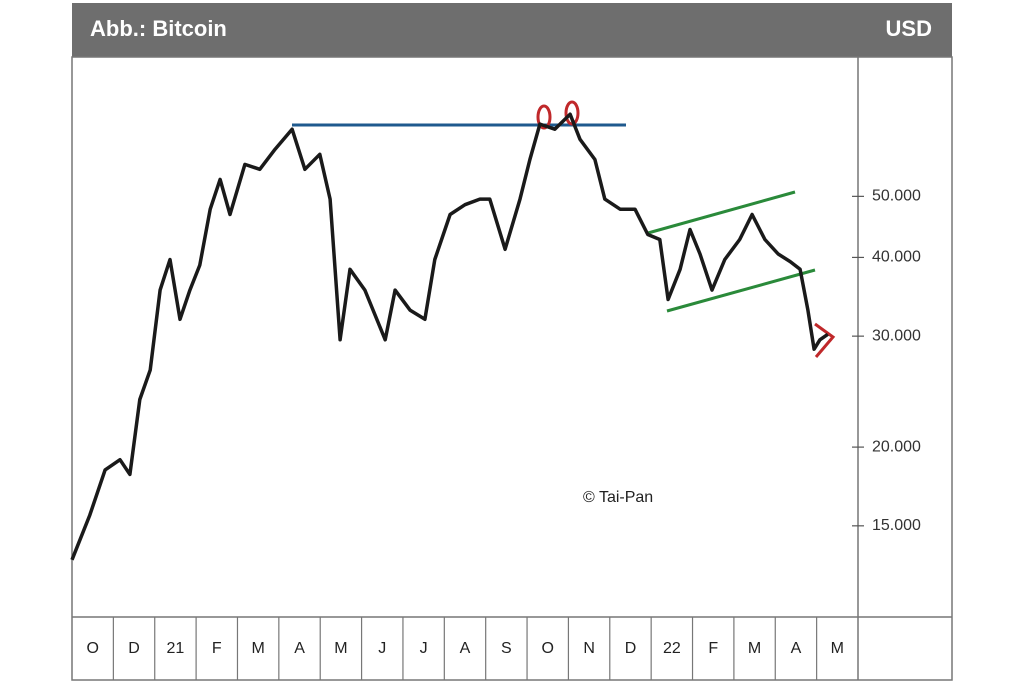 This screenshot has width=1024, height=688. I want to click on y-tick-label: 20.000, so click(896, 446).